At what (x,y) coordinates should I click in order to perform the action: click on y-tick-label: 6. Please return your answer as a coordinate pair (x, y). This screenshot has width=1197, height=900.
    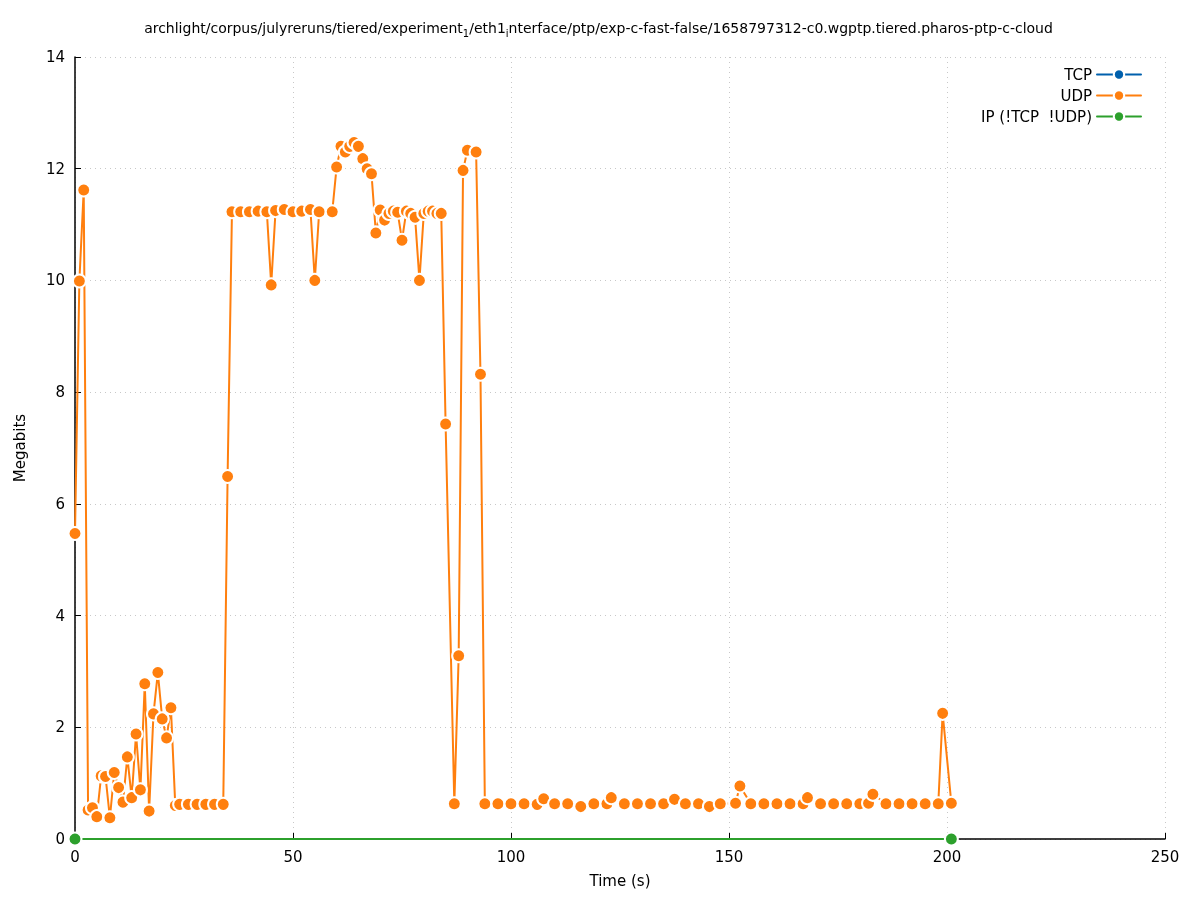
    Looking at the image, I should click on (60, 503).